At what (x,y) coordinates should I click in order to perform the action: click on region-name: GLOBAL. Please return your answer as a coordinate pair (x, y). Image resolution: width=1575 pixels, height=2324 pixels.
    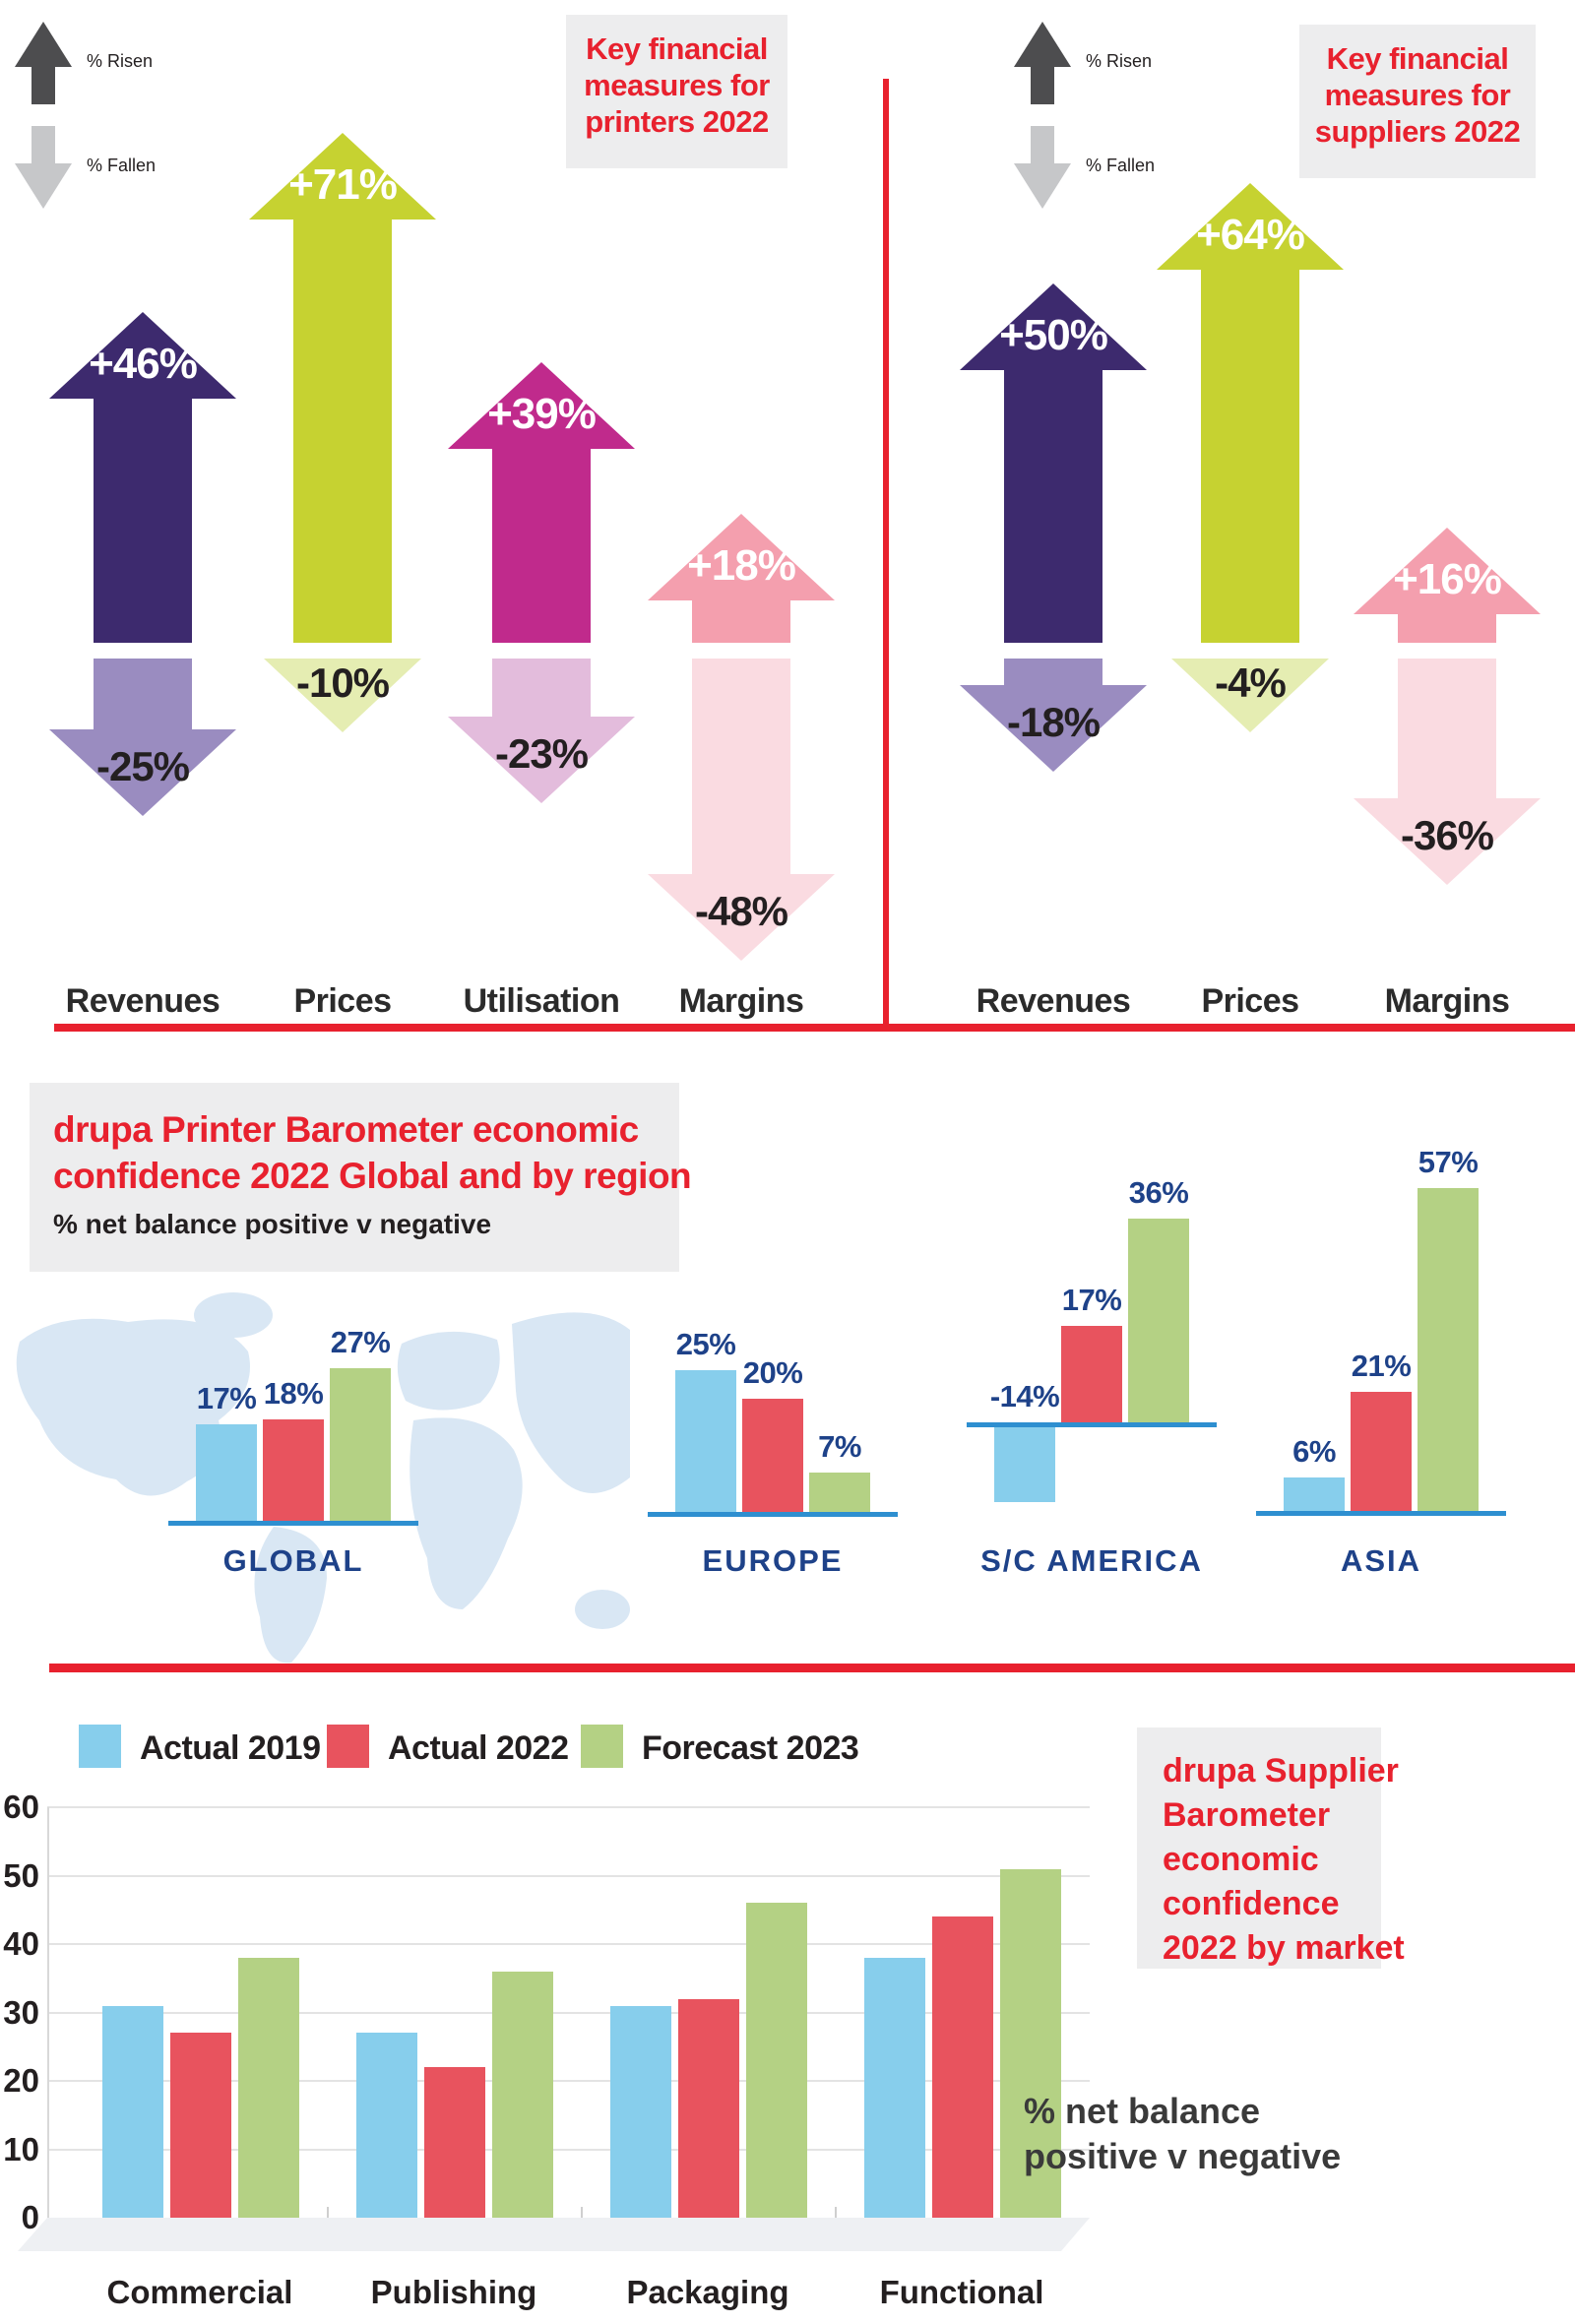
    Looking at the image, I should click on (293, 1560).